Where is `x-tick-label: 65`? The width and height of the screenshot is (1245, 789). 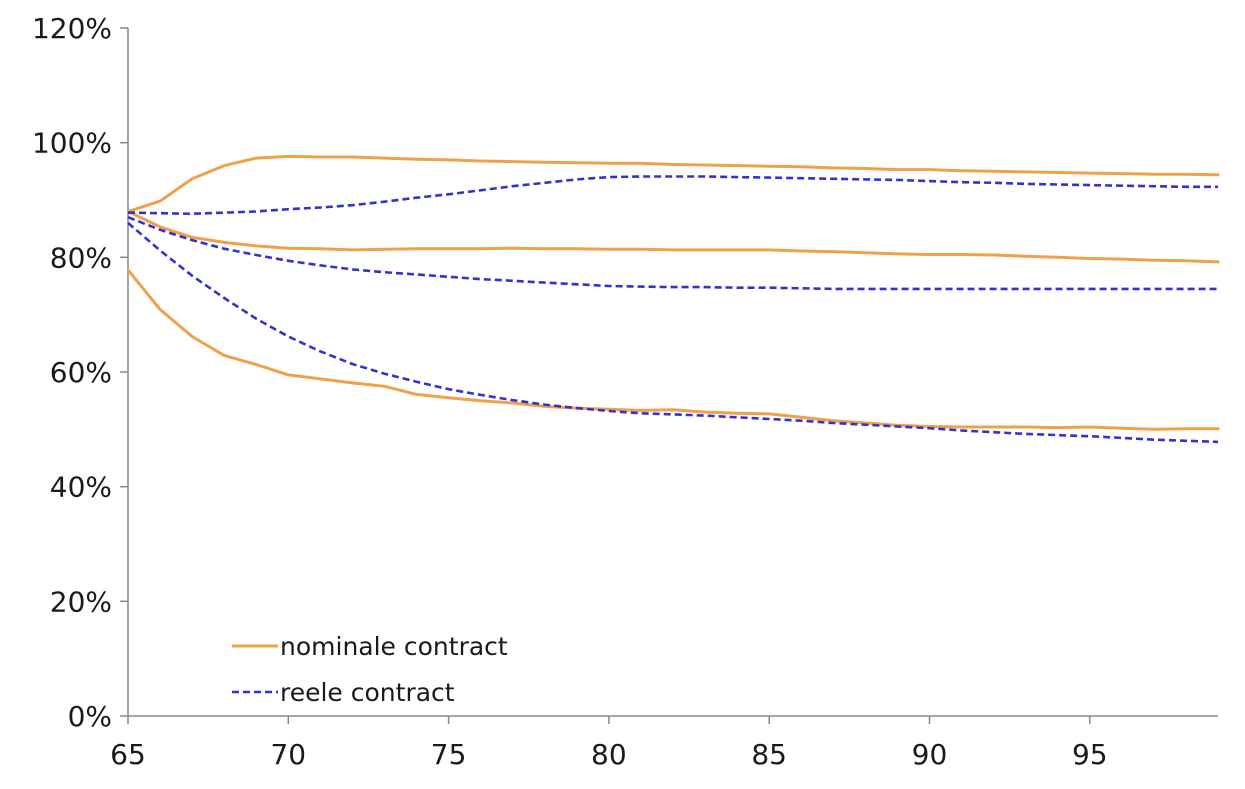
x-tick-label: 65 is located at coordinates (128, 754).